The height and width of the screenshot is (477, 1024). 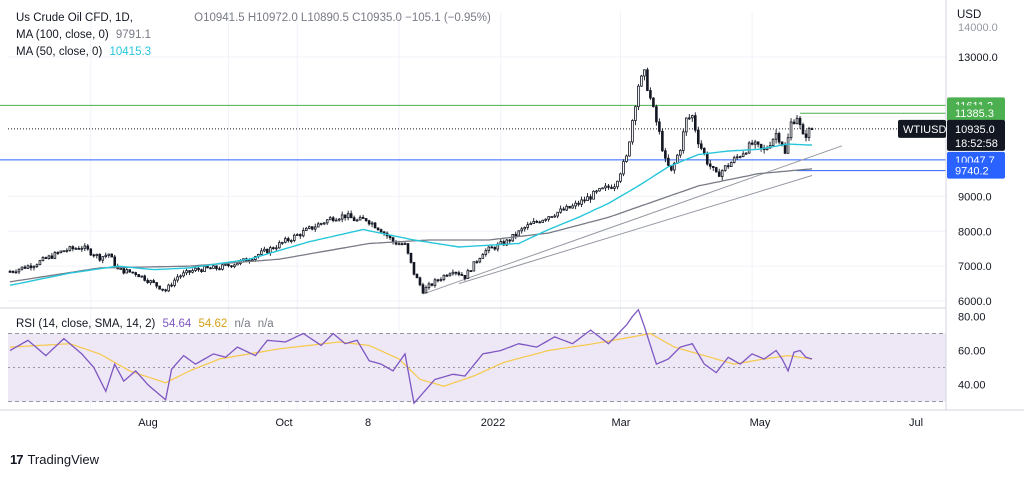 What do you see at coordinates (924, 130) in the screenshot?
I see `symbol-tag: WTIUSD` at bounding box center [924, 130].